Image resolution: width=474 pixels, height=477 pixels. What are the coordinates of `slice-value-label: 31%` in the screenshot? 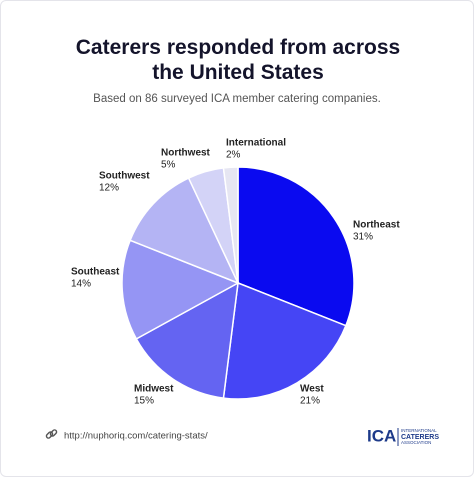 It's located at (363, 237).